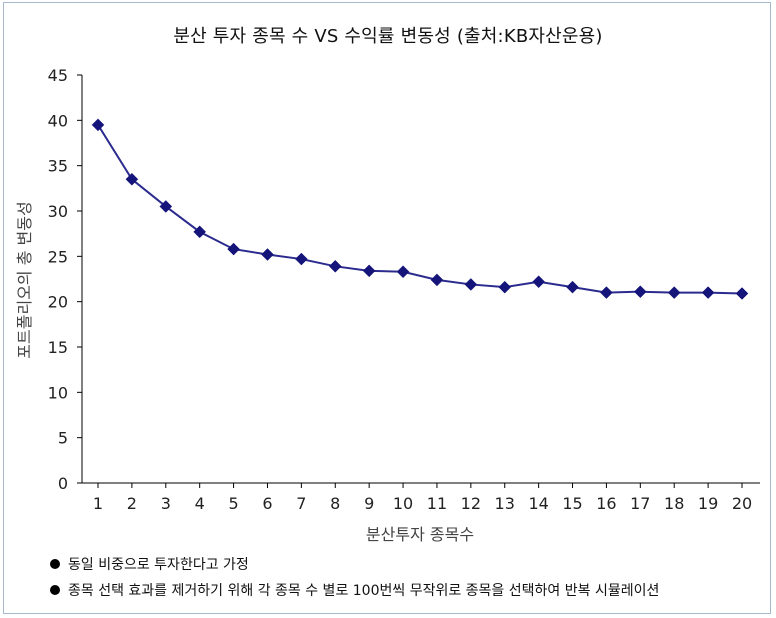  What do you see at coordinates (301, 503) in the screenshot?
I see `x-tick-label: 7` at bounding box center [301, 503].